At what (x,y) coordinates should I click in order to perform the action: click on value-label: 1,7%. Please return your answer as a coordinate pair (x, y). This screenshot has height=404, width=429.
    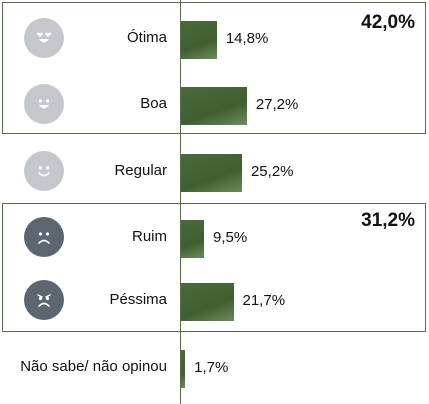
    Looking at the image, I should click on (211, 367).